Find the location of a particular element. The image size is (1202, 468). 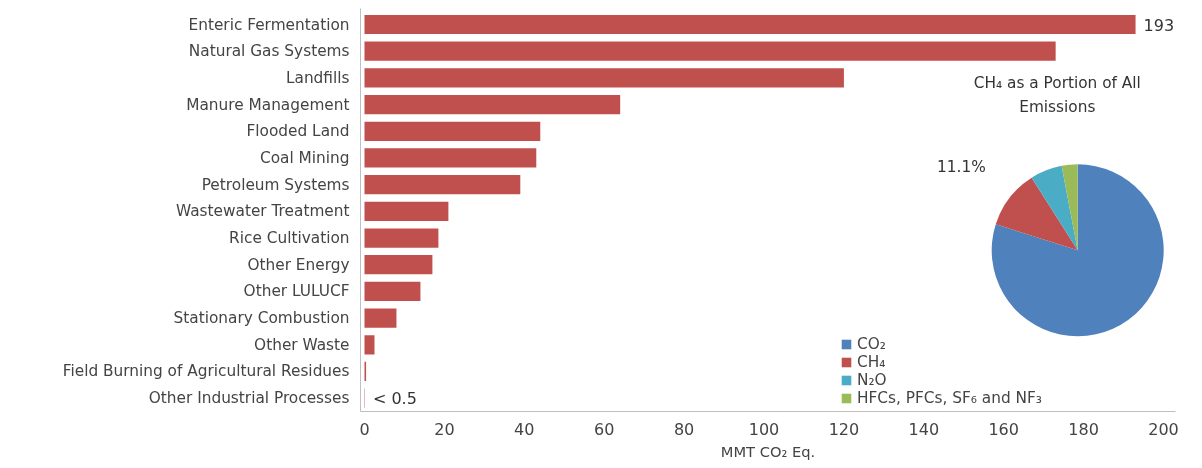

data-label: 11.1% is located at coordinates (961, 167).